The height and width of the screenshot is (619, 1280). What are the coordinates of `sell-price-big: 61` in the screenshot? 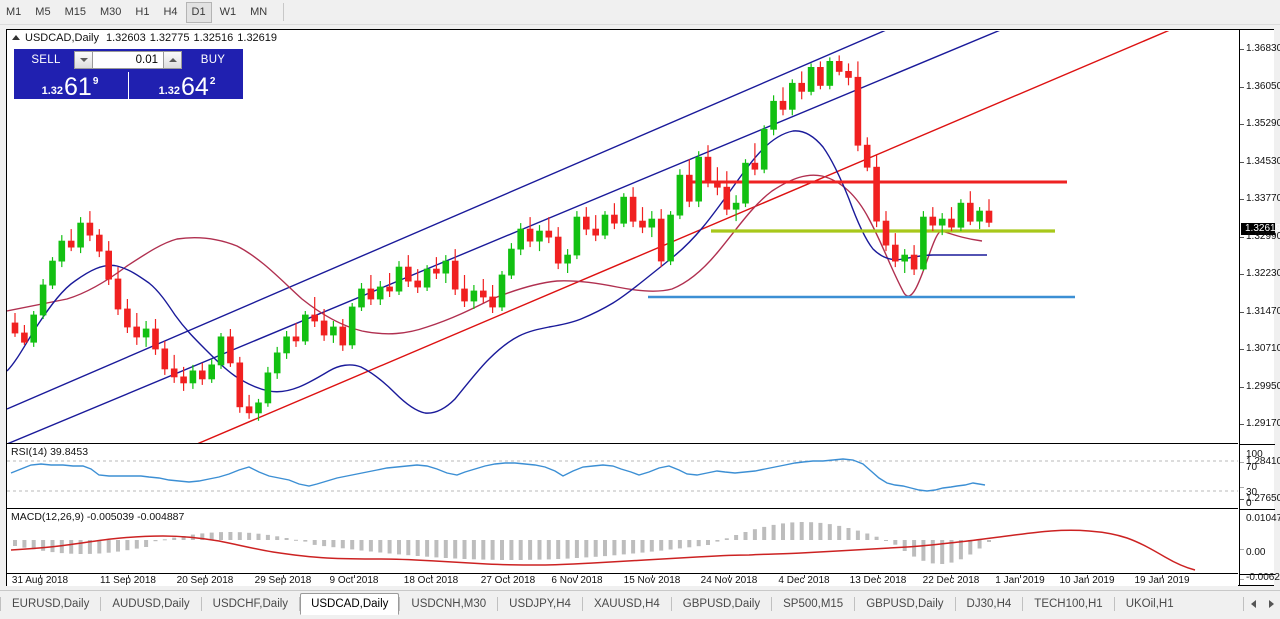 It's located at (78, 87).